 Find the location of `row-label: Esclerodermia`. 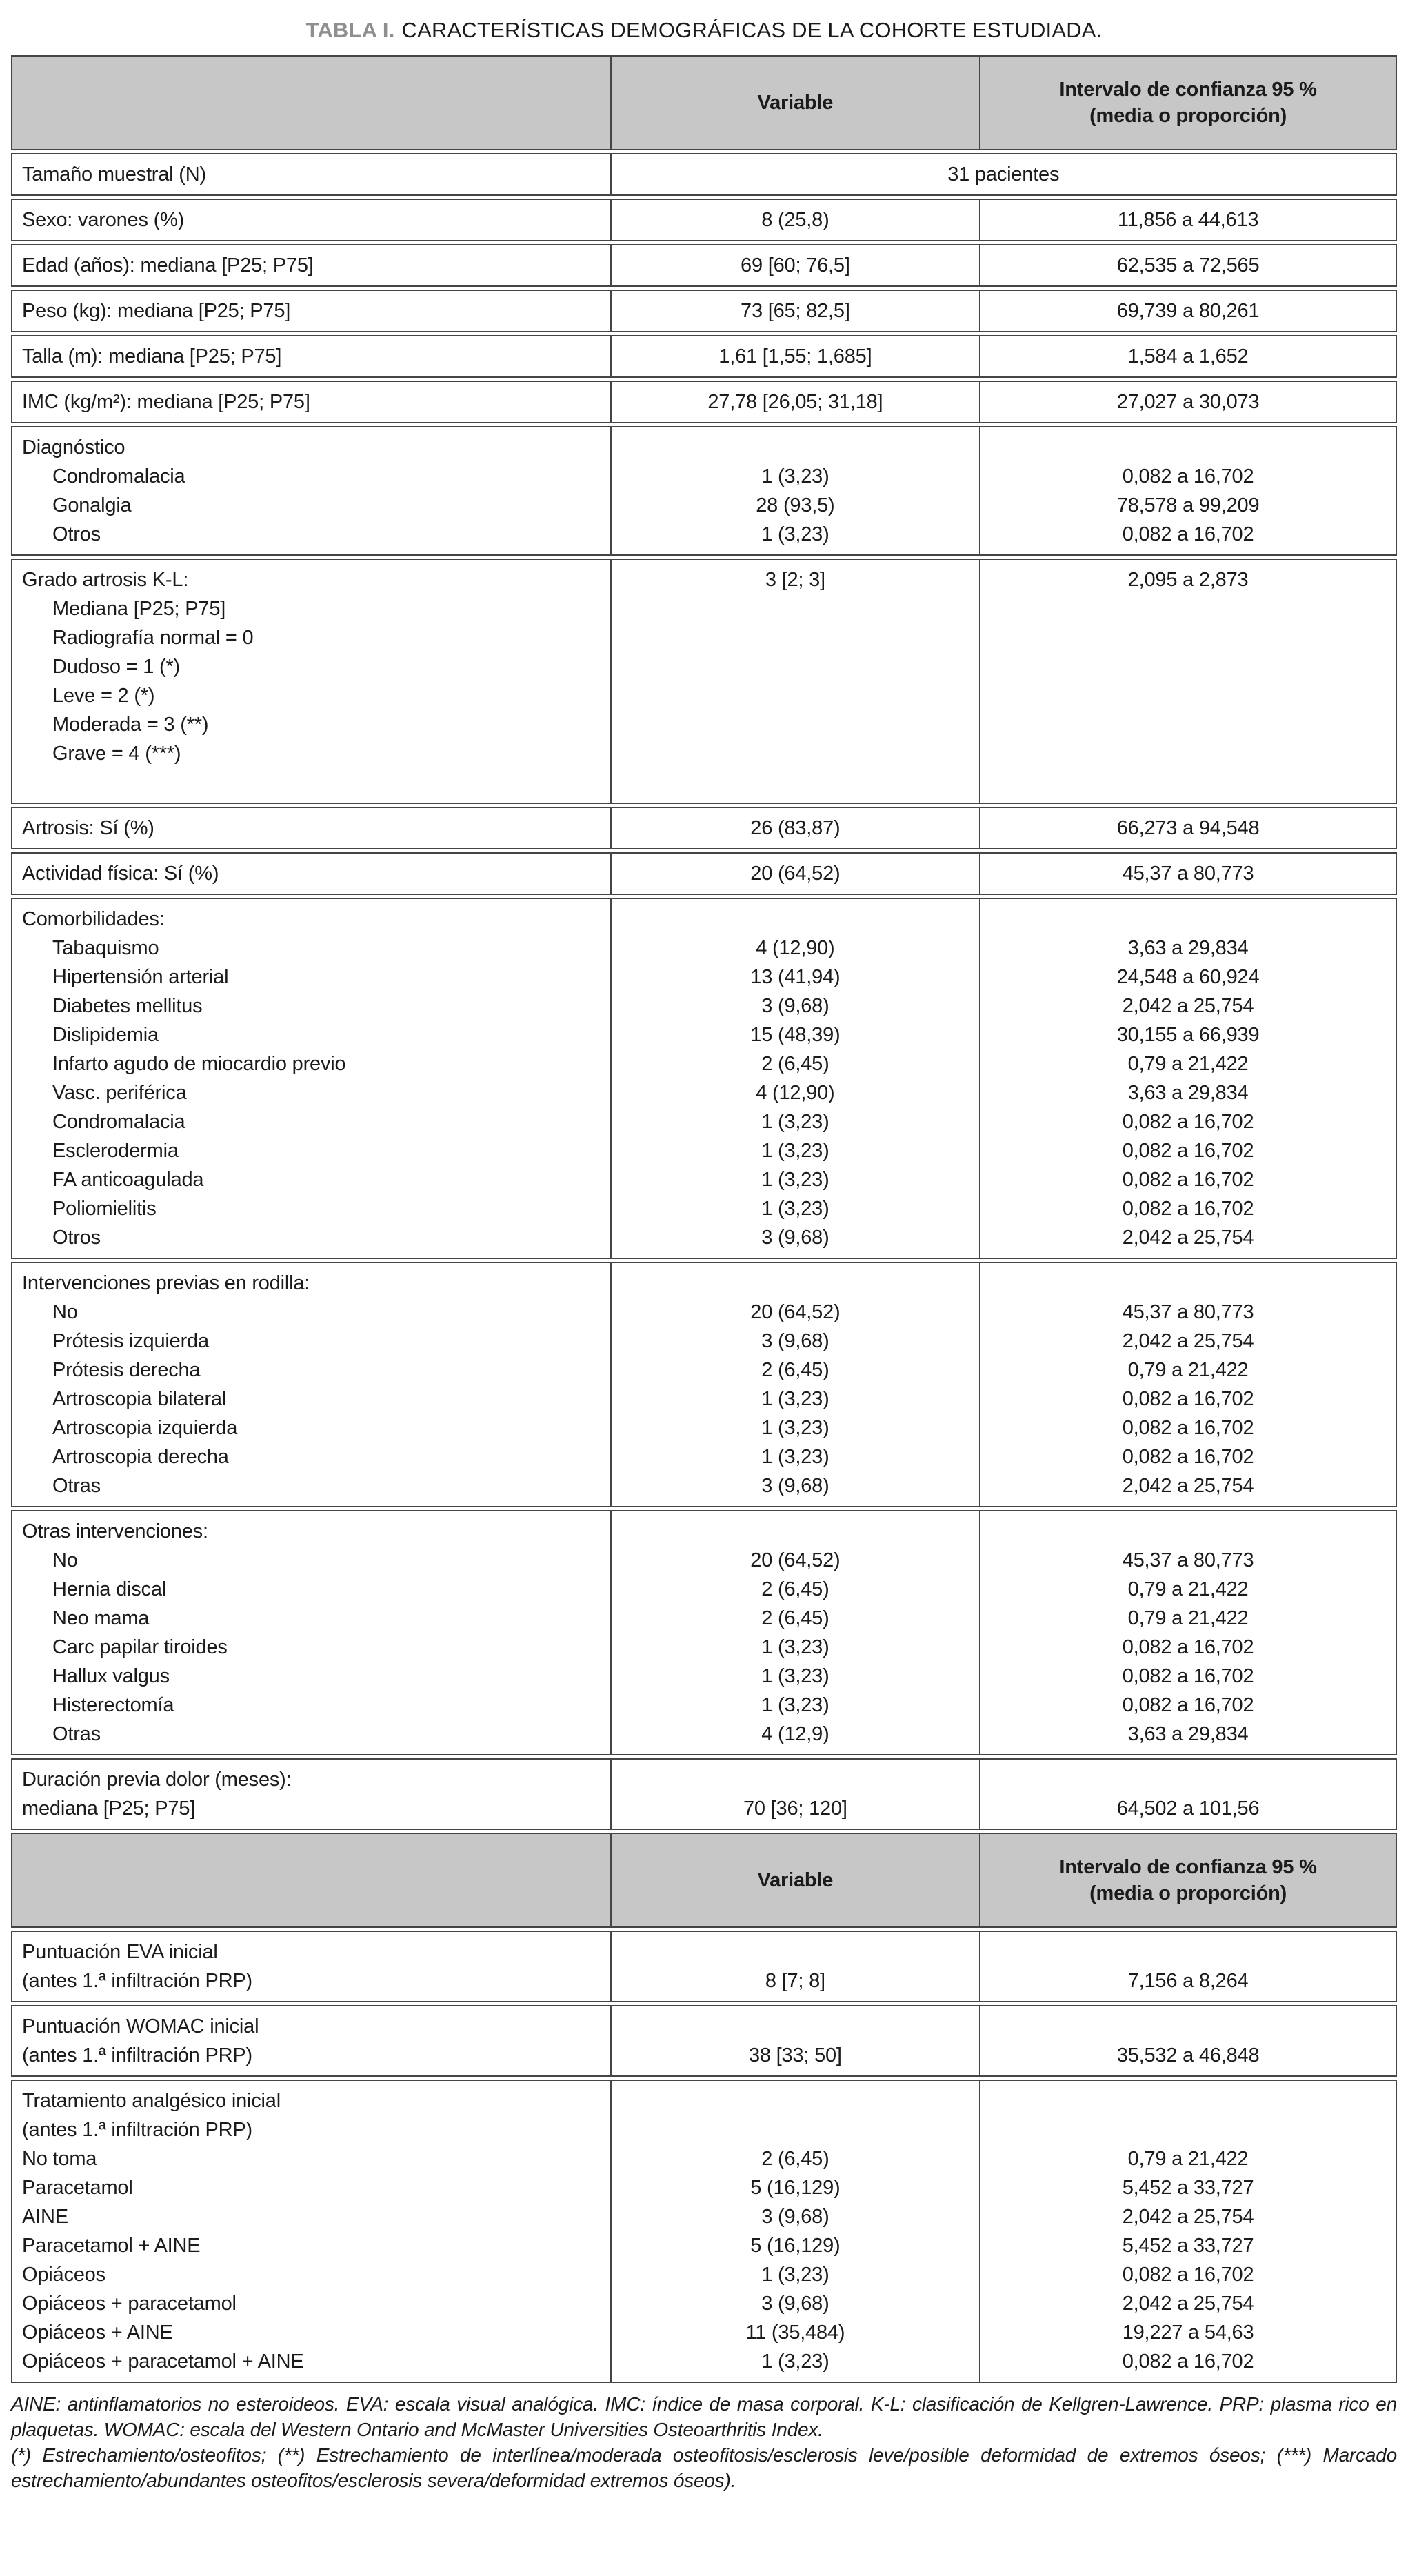

row-label: Esclerodermia is located at coordinates (115, 1151).